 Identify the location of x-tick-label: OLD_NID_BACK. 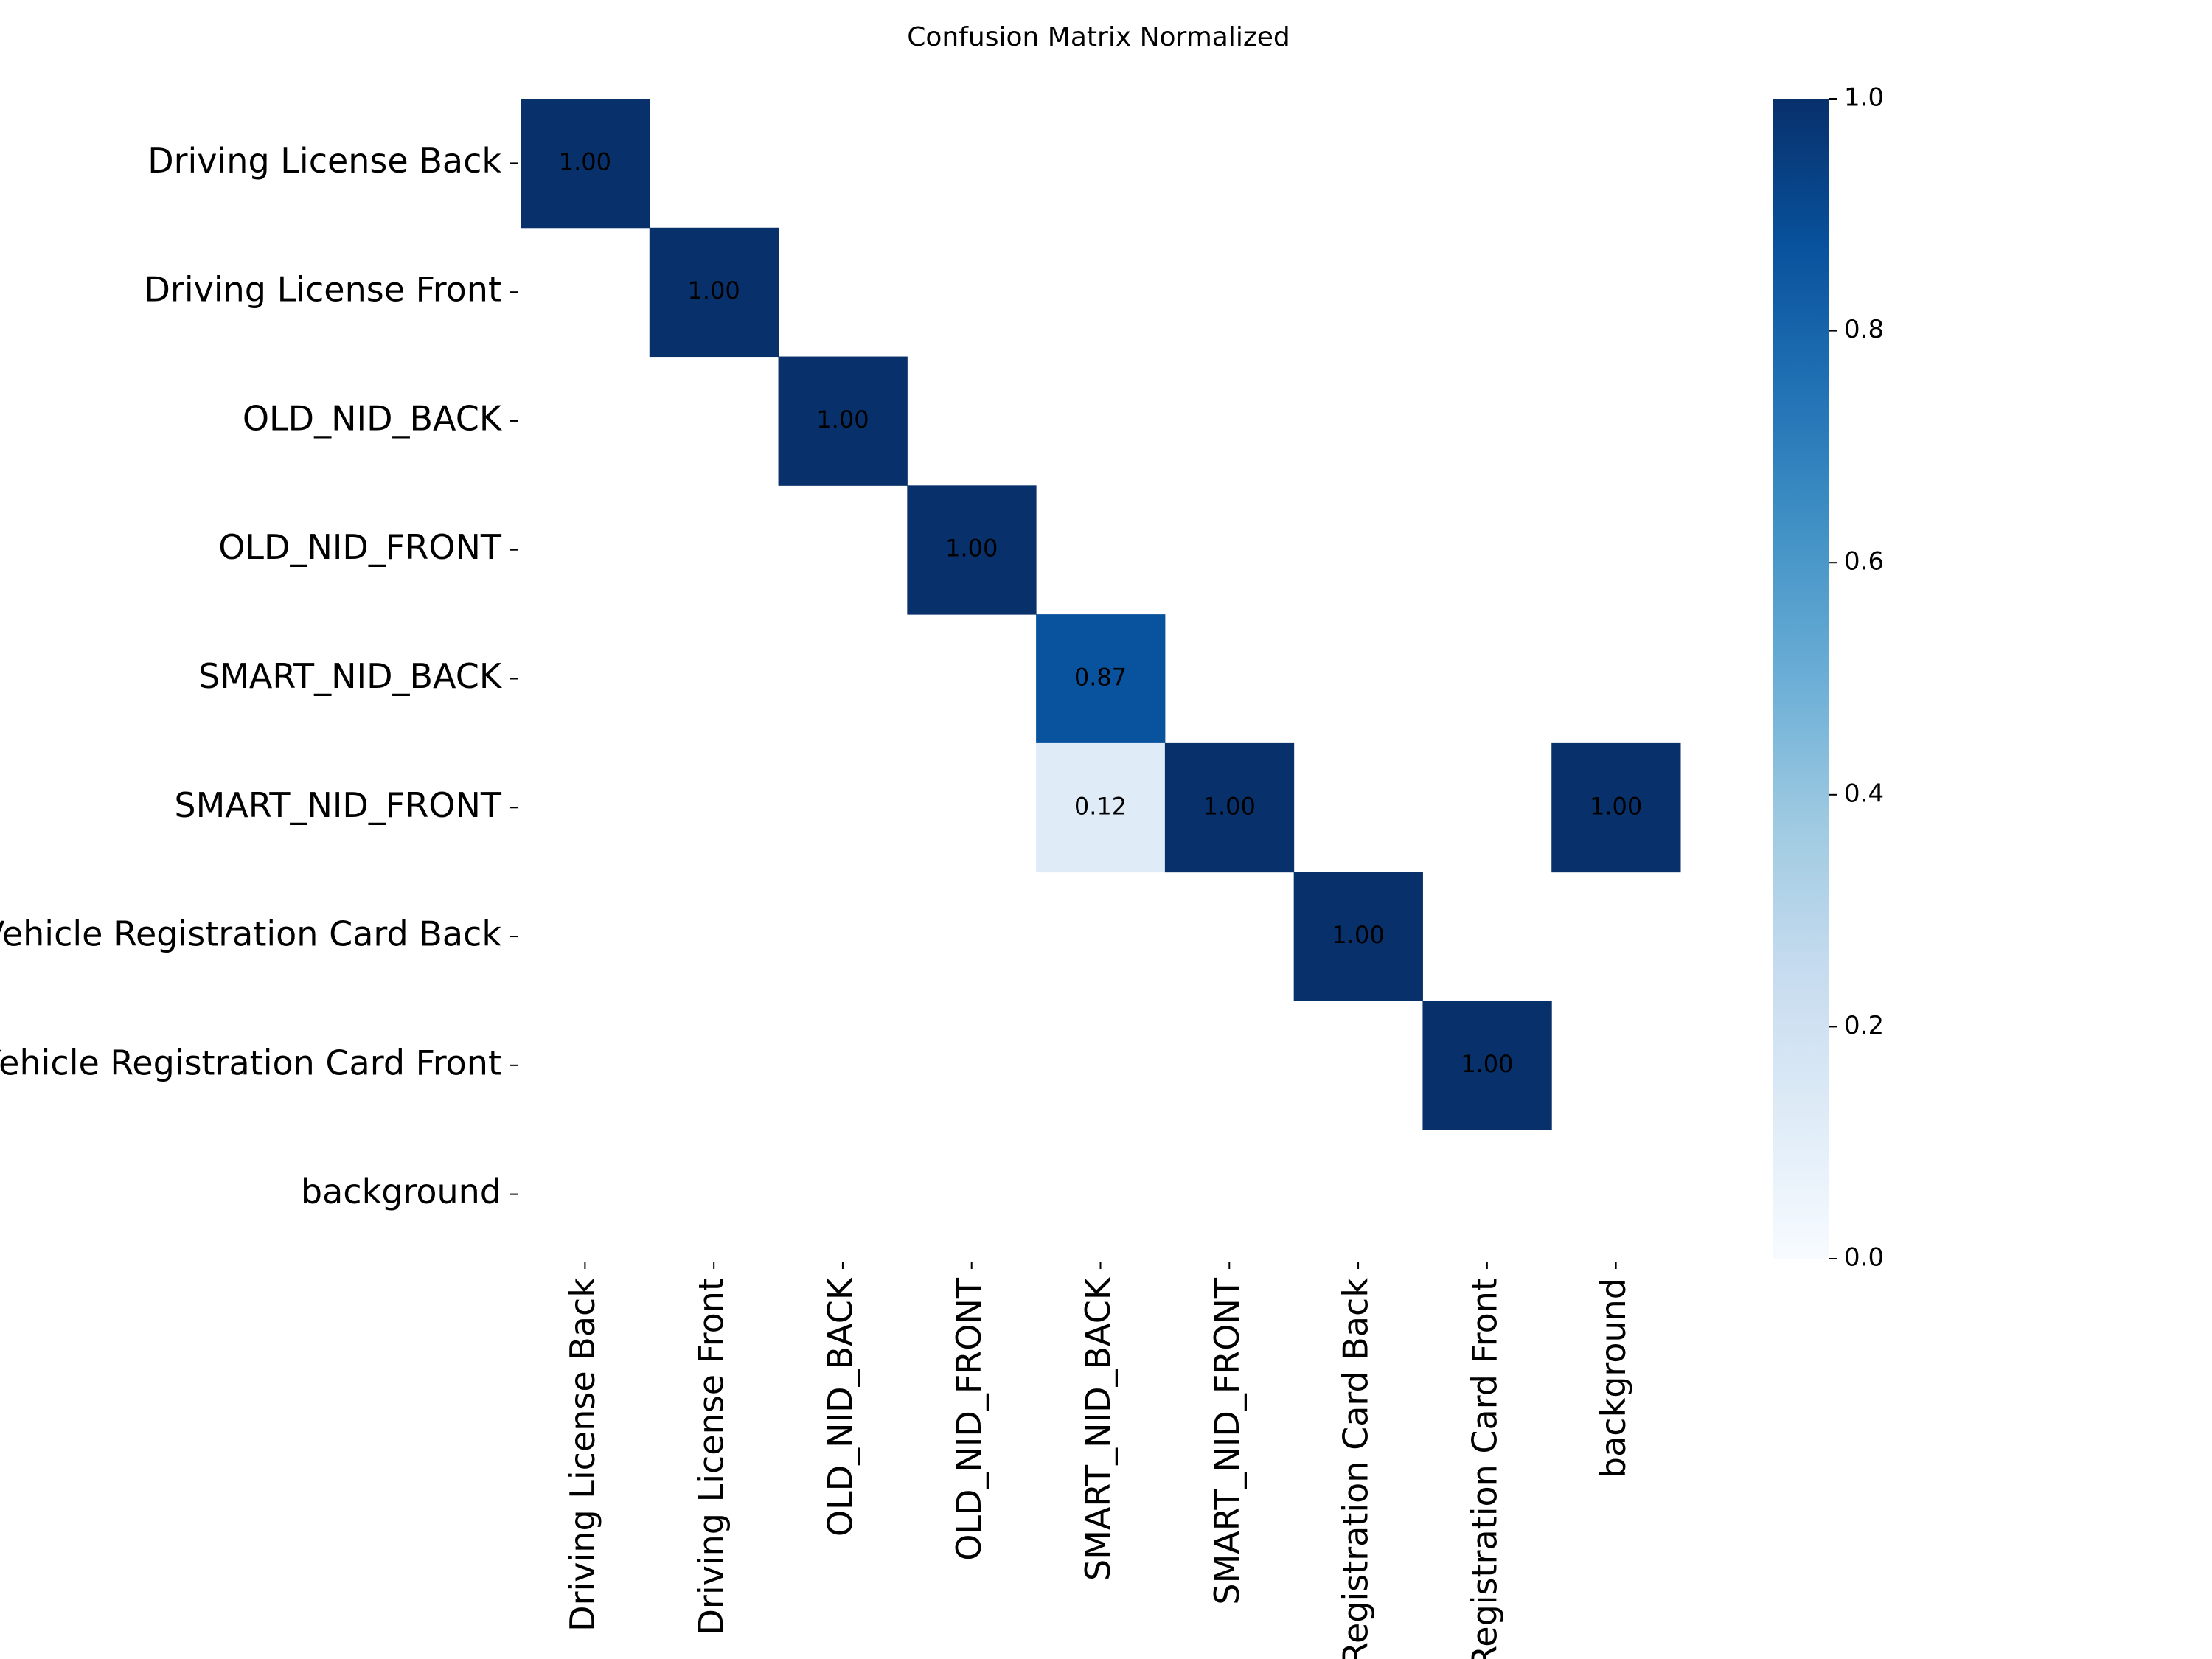
(840, 1406).